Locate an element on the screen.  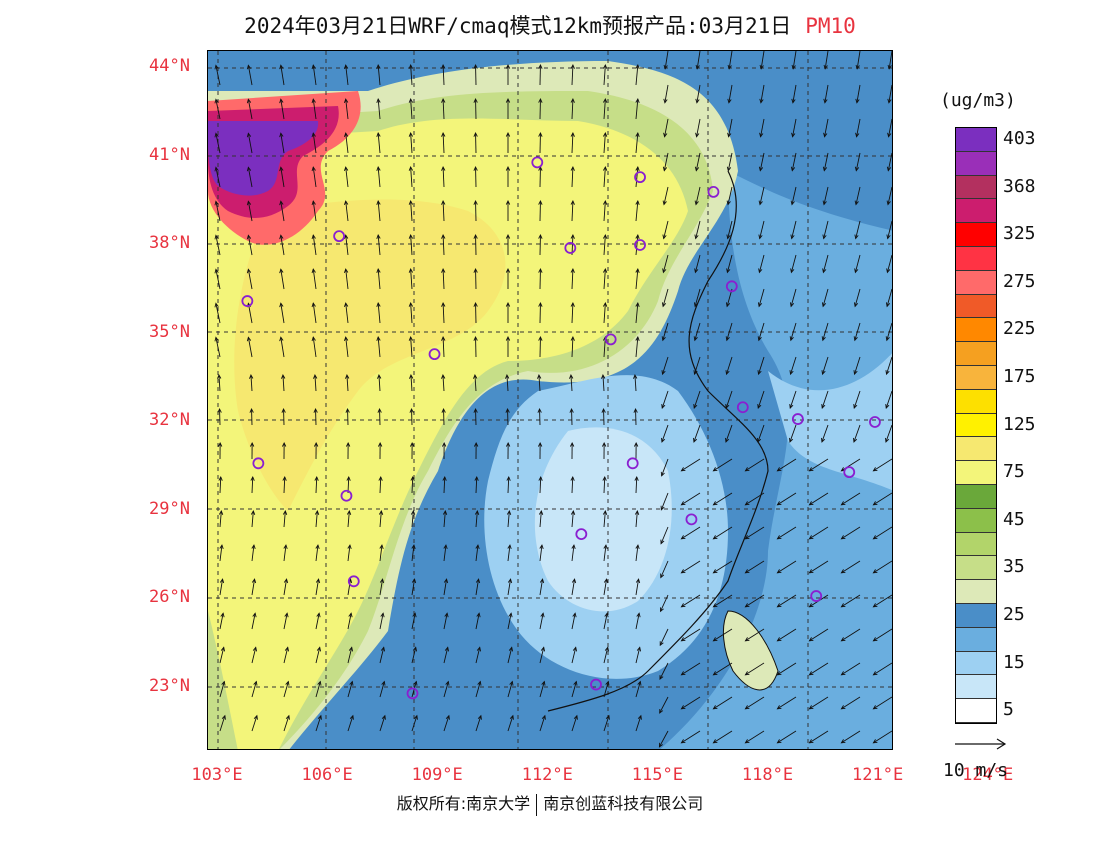
colorbar-level-label: 275 is located at coordinates (1019, 281).